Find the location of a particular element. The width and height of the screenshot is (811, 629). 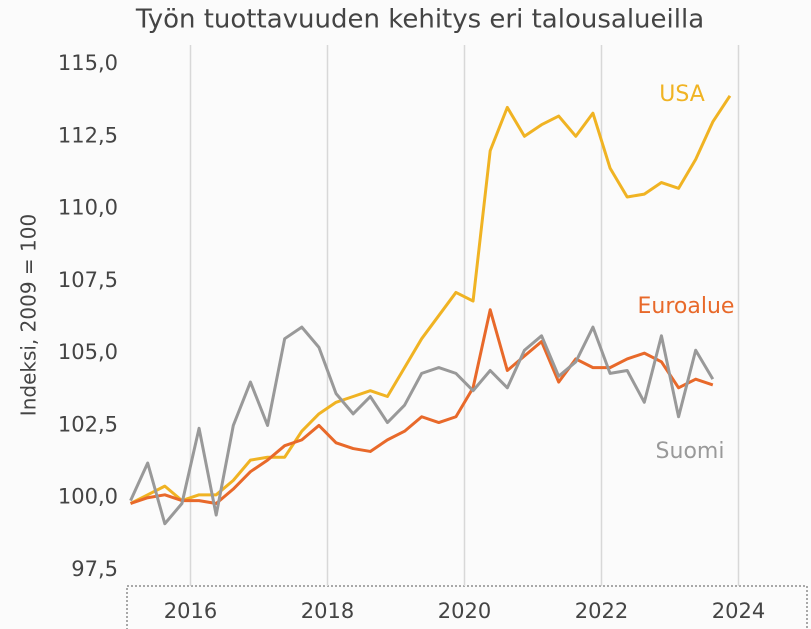

series-label: Suomi is located at coordinates (690, 451).